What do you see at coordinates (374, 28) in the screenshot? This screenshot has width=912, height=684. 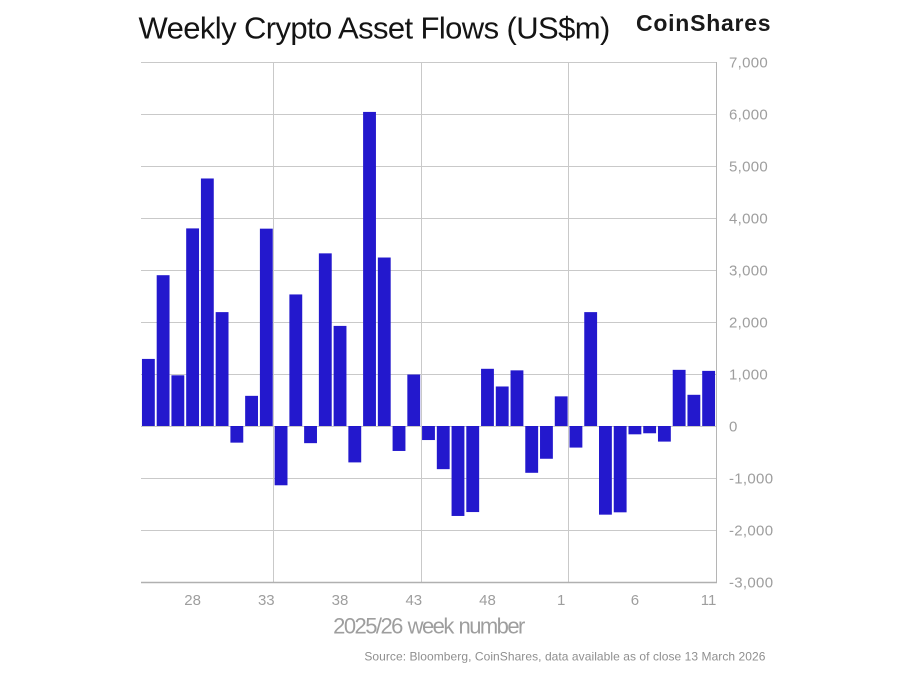 I see `svg-text:Weekly Crypto Asset Flows (US$: Weekly Crypto Asset Flows (US$m)` at bounding box center [374, 28].